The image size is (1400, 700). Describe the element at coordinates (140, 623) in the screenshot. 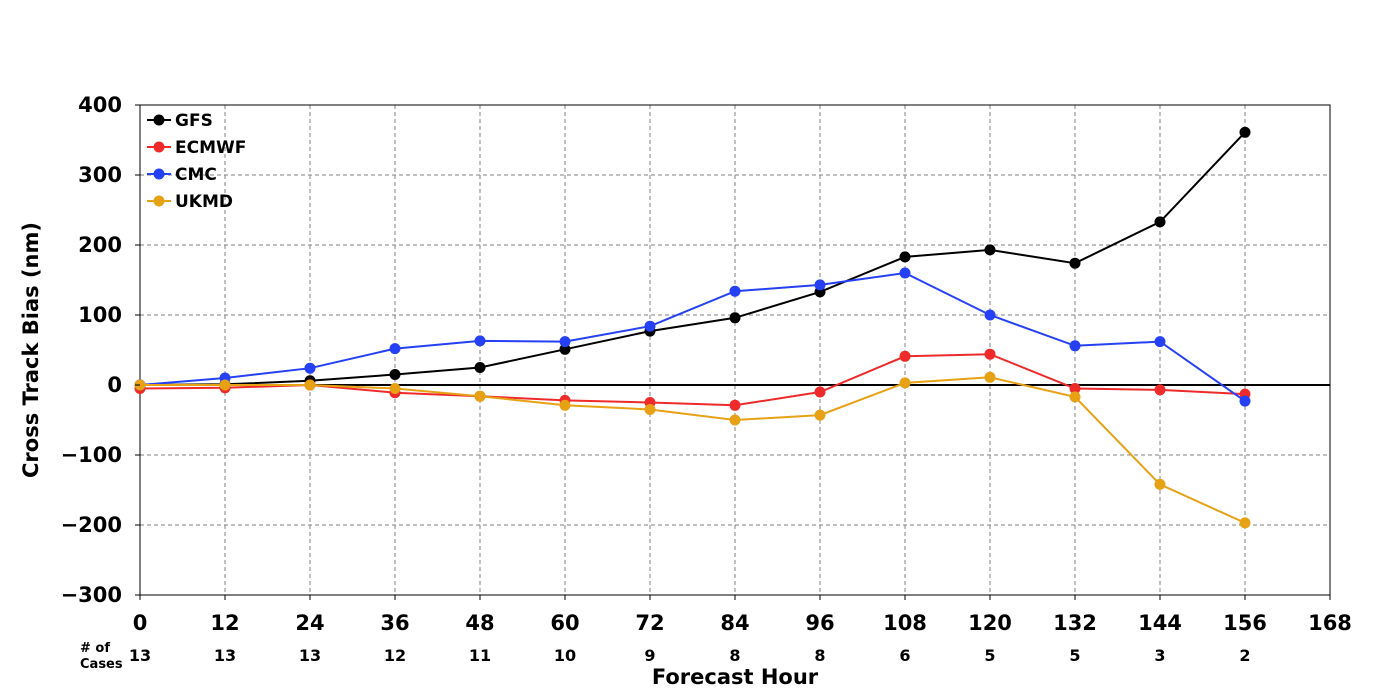

I see `x-tick-label: 0` at that location.